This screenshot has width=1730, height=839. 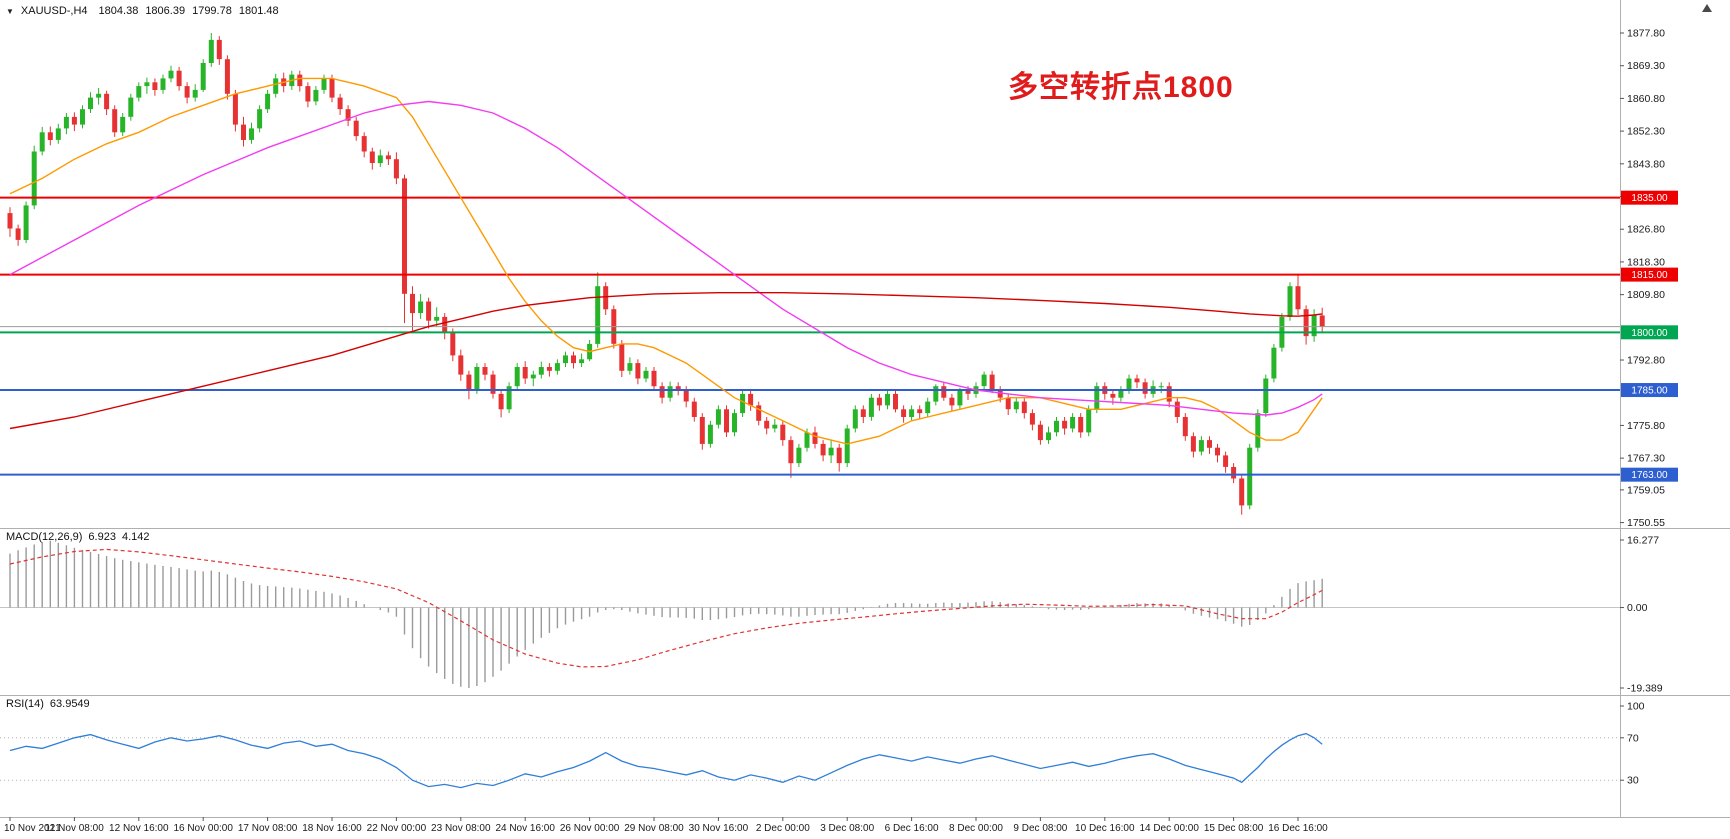 I want to click on macd-name: MACD(12,26,9), so click(x=44, y=537).